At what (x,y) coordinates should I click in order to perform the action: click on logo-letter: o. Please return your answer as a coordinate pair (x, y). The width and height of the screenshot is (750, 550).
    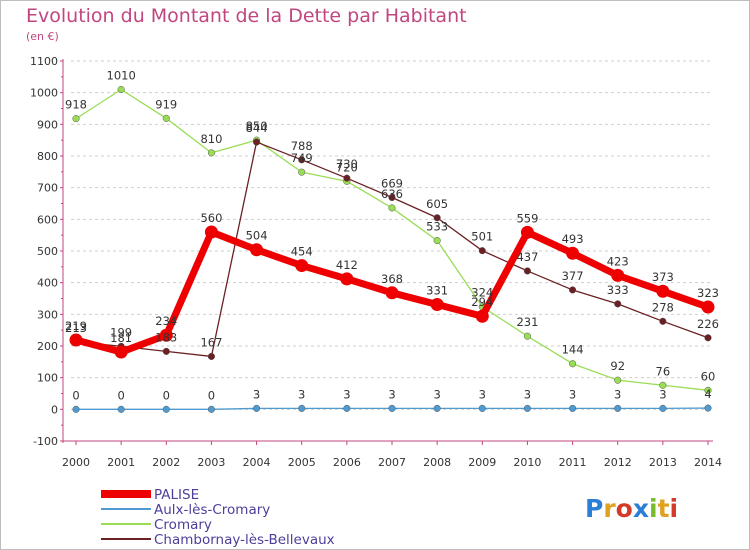
    Looking at the image, I should click on (624, 508).